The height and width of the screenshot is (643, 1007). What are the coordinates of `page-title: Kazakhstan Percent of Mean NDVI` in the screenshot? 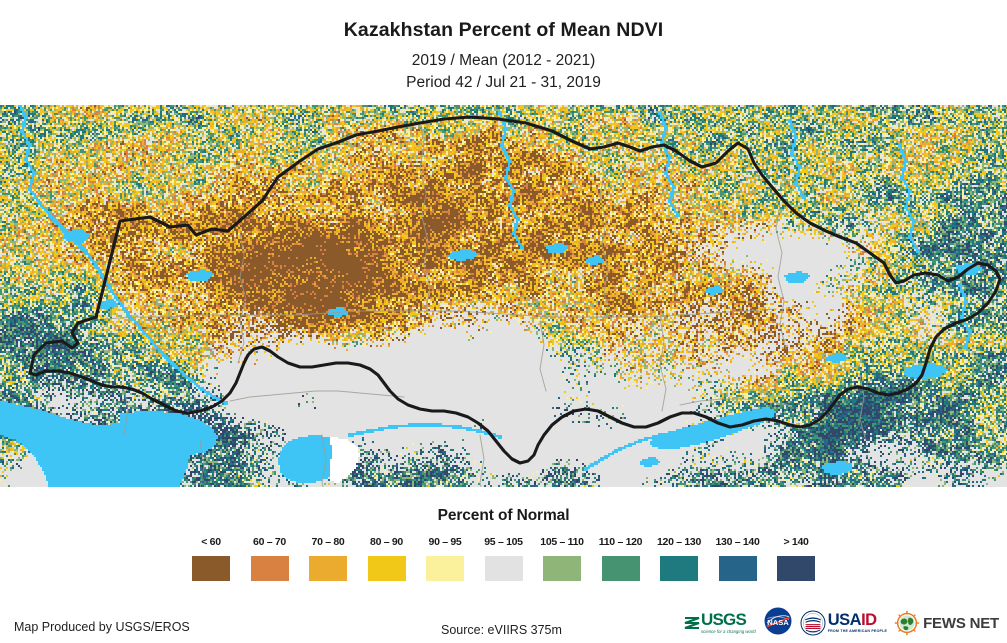 It's located at (503, 30).